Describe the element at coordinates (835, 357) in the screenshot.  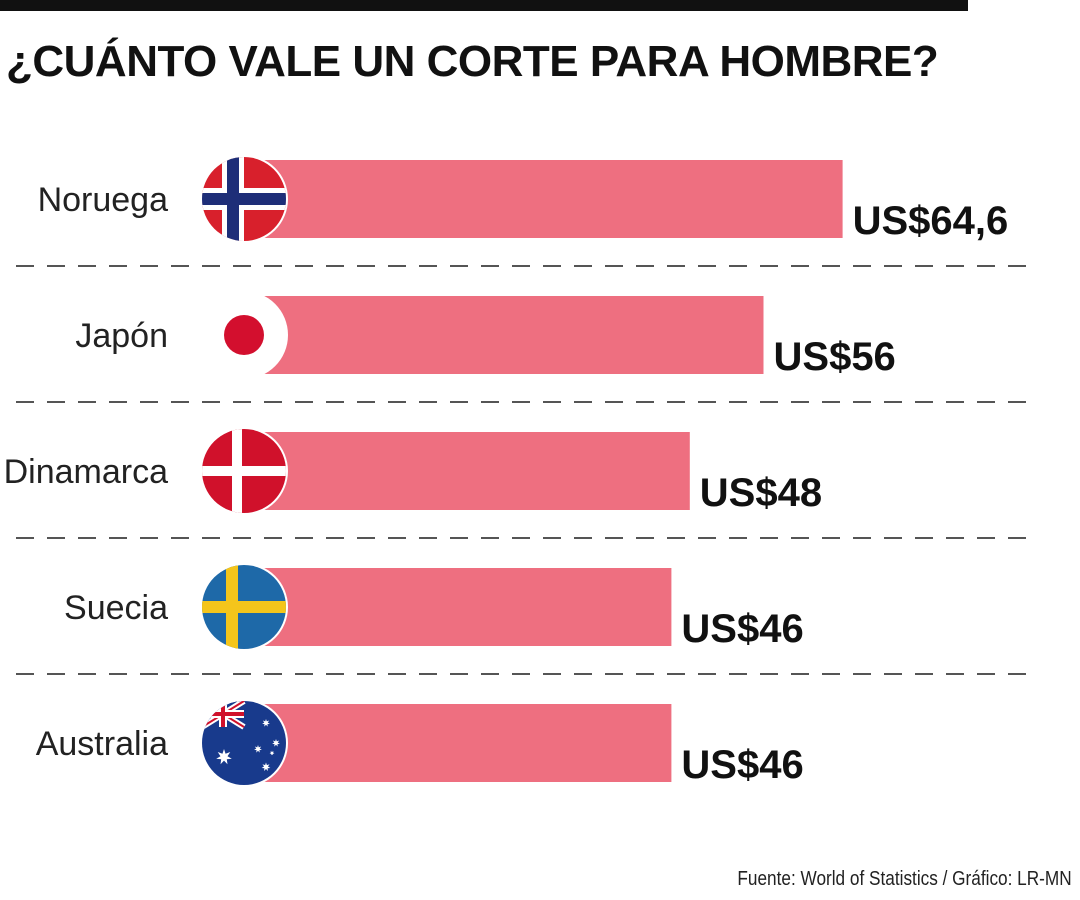
I see `value-label: US$56` at that location.